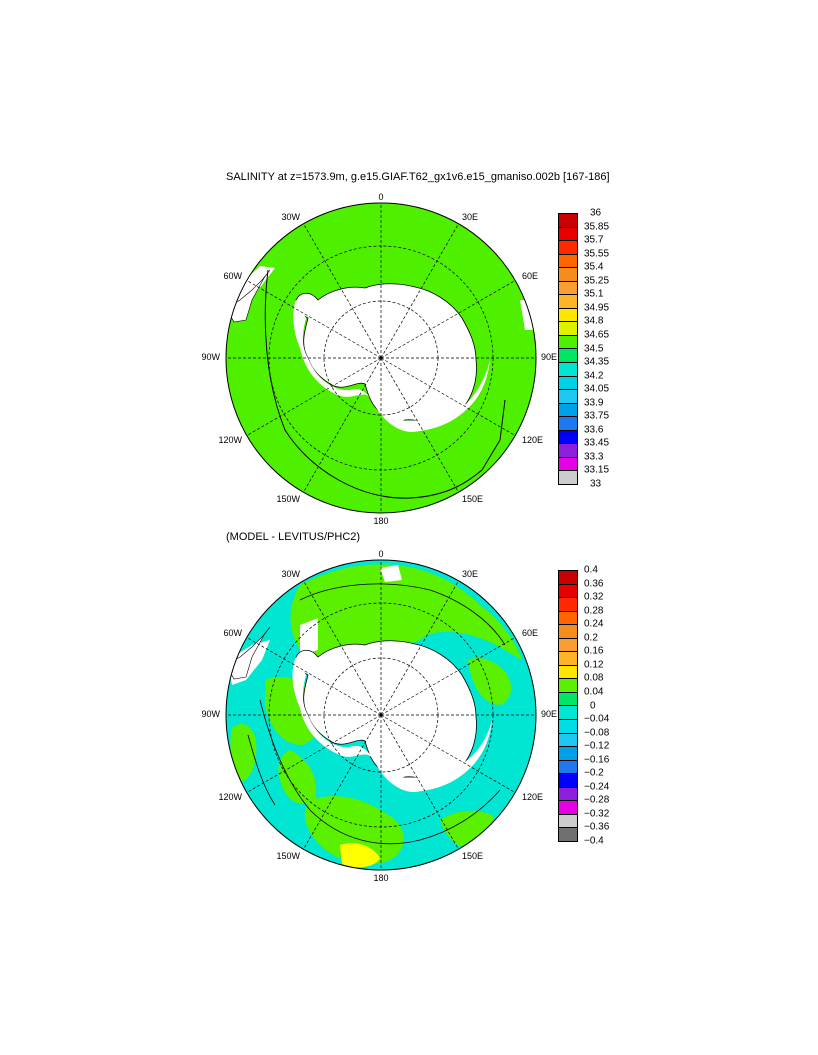 This screenshot has width=818, height=1055. What do you see at coordinates (381, 521) in the screenshot?
I see `lon-label: 180` at bounding box center [381, 521].